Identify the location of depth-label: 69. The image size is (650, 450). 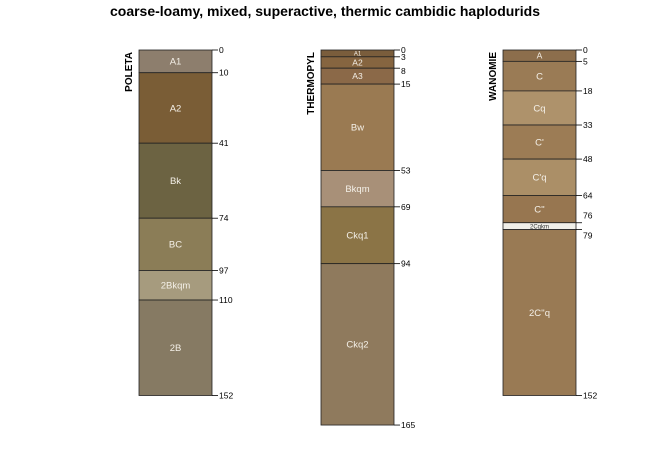
(406, 207).